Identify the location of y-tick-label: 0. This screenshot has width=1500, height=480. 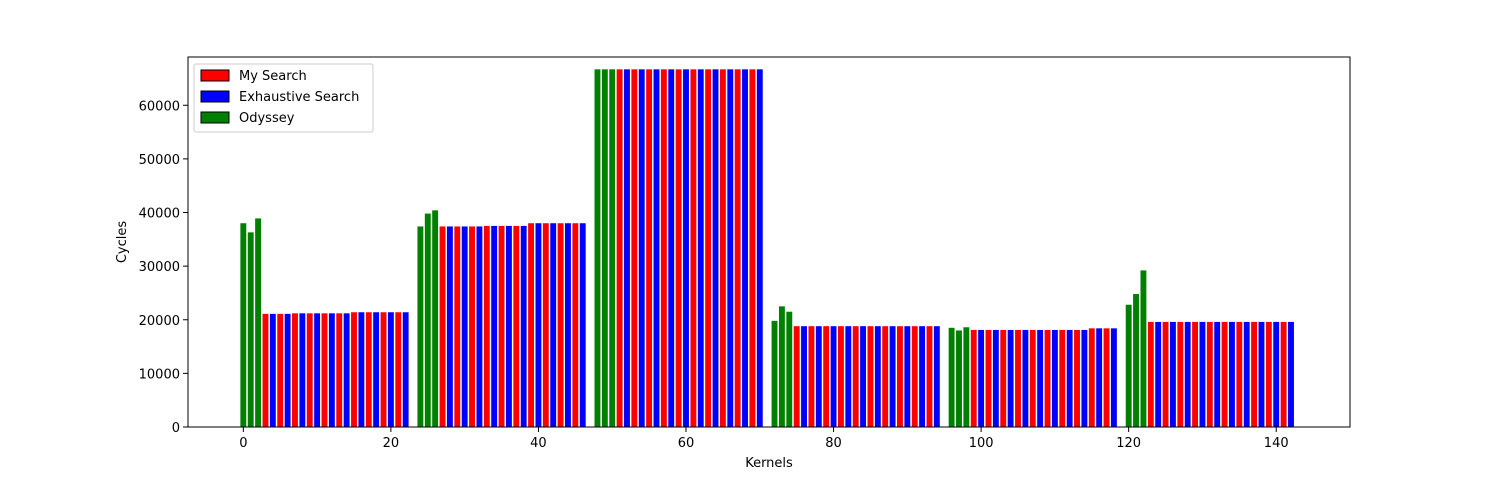
(176, 428).